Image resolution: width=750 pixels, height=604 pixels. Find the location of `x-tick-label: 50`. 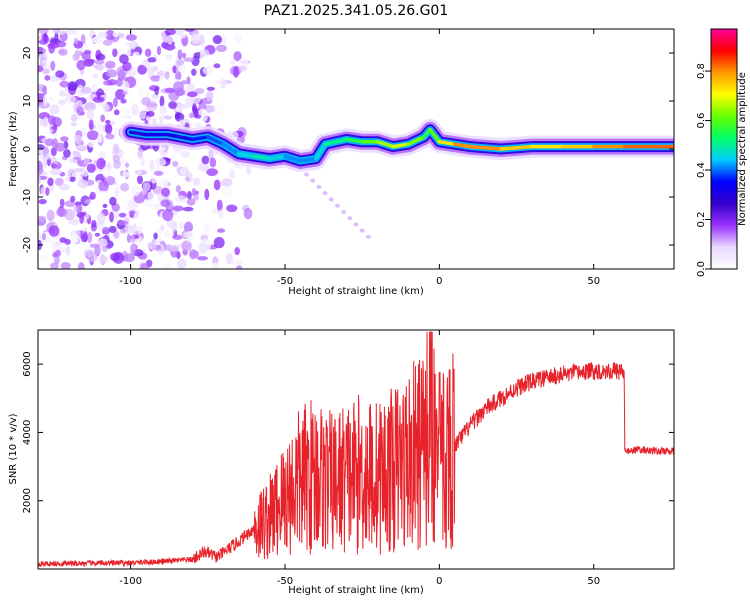

x-tick-label: 50 is located at coordinates (593, 281).